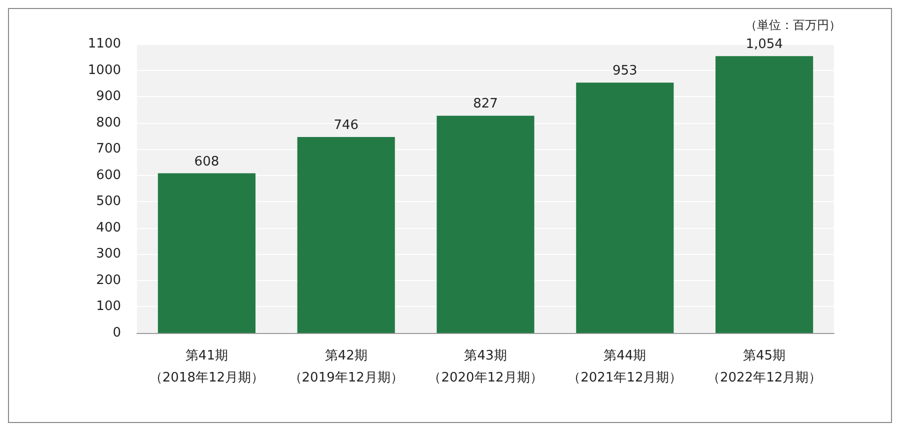 Image resolution: width=900 pixels, height=431 pixels. What do you see at coordinates (206, 367) in the screenshot?
I see `x-tick-label: 第41期（2018年12月期）` at bounding box center [206, 367].